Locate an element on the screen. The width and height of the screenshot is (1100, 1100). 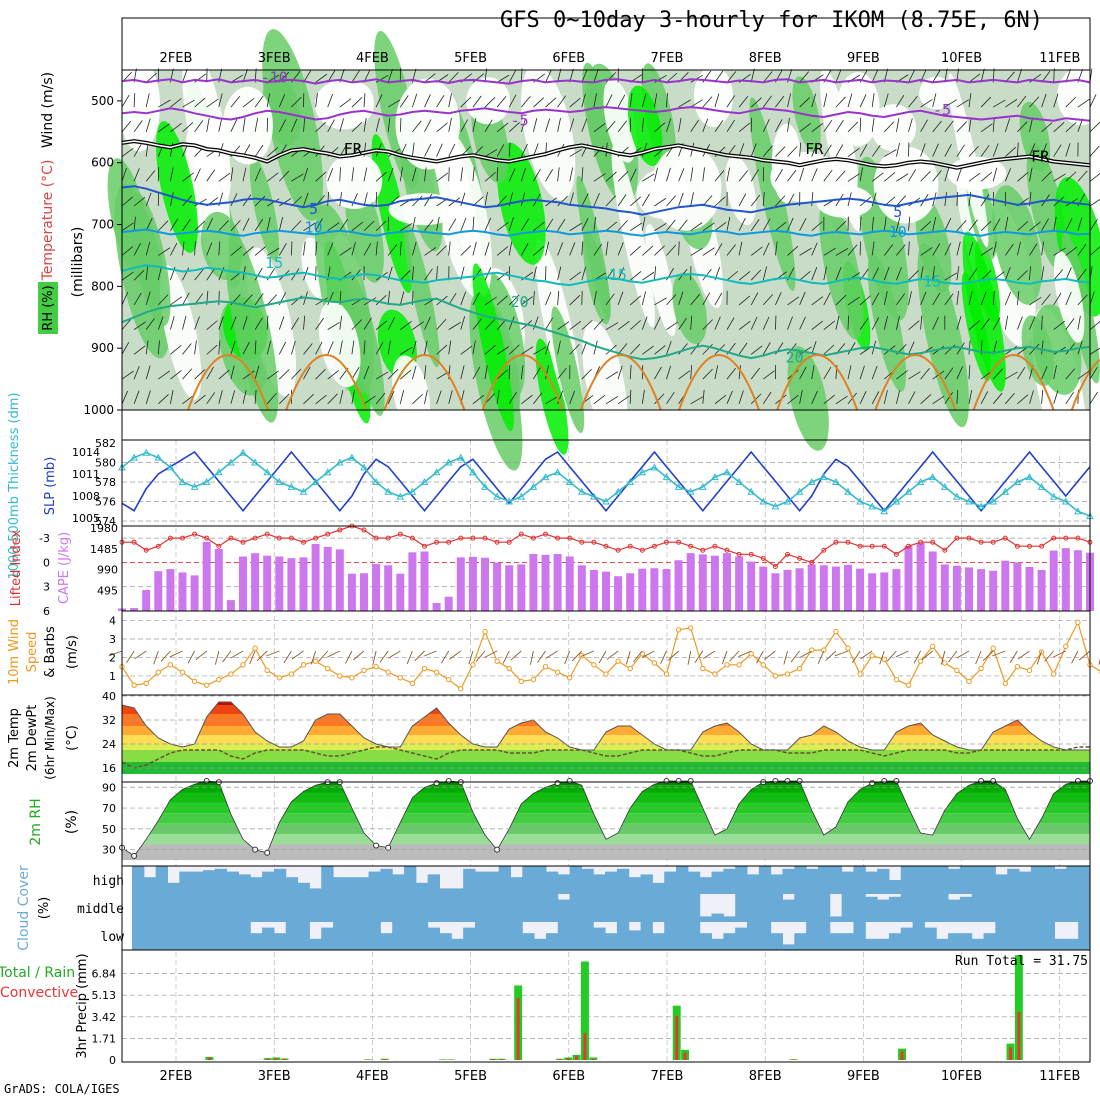
cloud-row-label: low is located at coordinates (113, 937).